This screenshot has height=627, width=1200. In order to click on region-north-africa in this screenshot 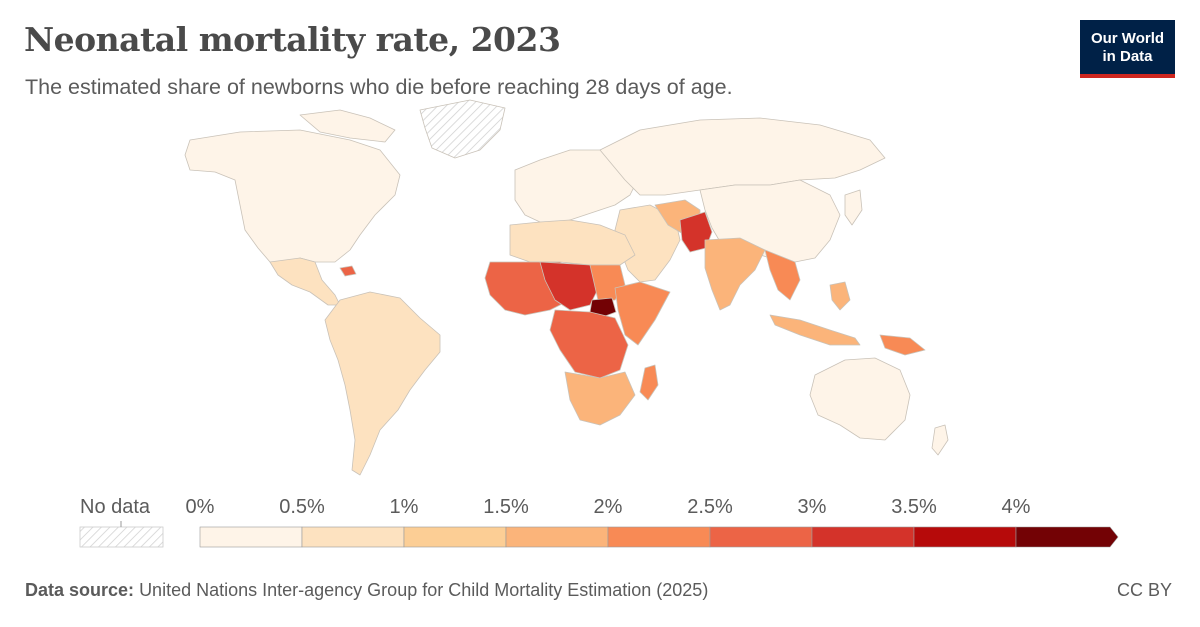, I will do `click(572, 242)`.